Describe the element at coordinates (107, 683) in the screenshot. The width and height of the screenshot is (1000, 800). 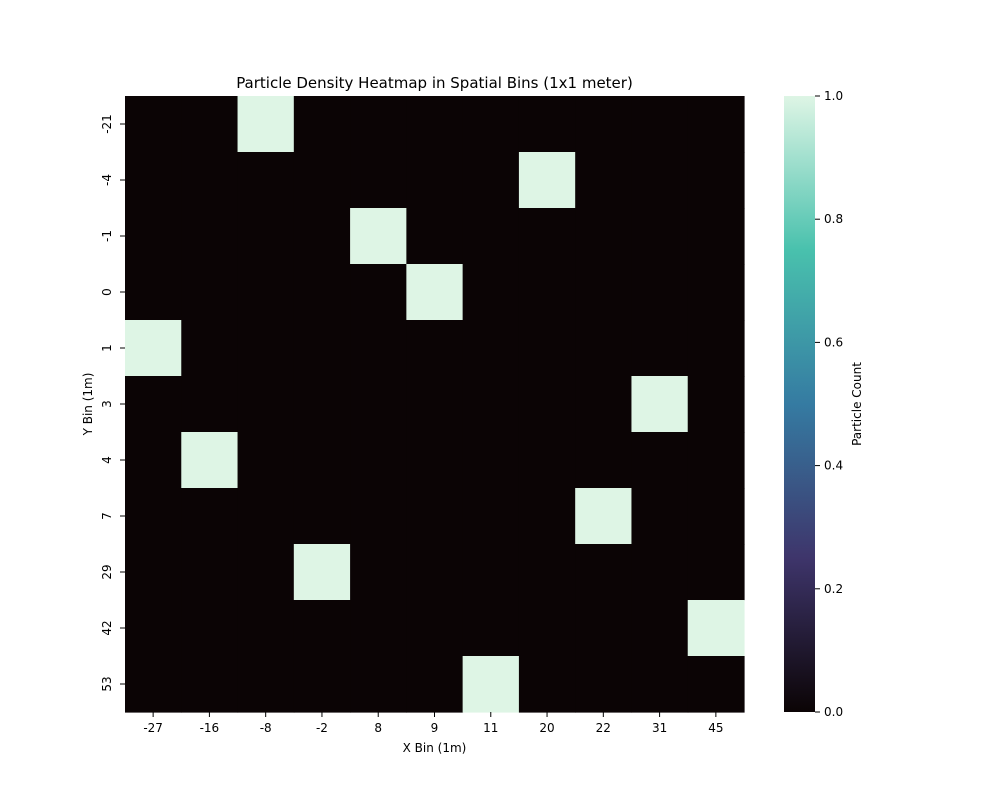
I see `y-tick-label: 53` at that location.